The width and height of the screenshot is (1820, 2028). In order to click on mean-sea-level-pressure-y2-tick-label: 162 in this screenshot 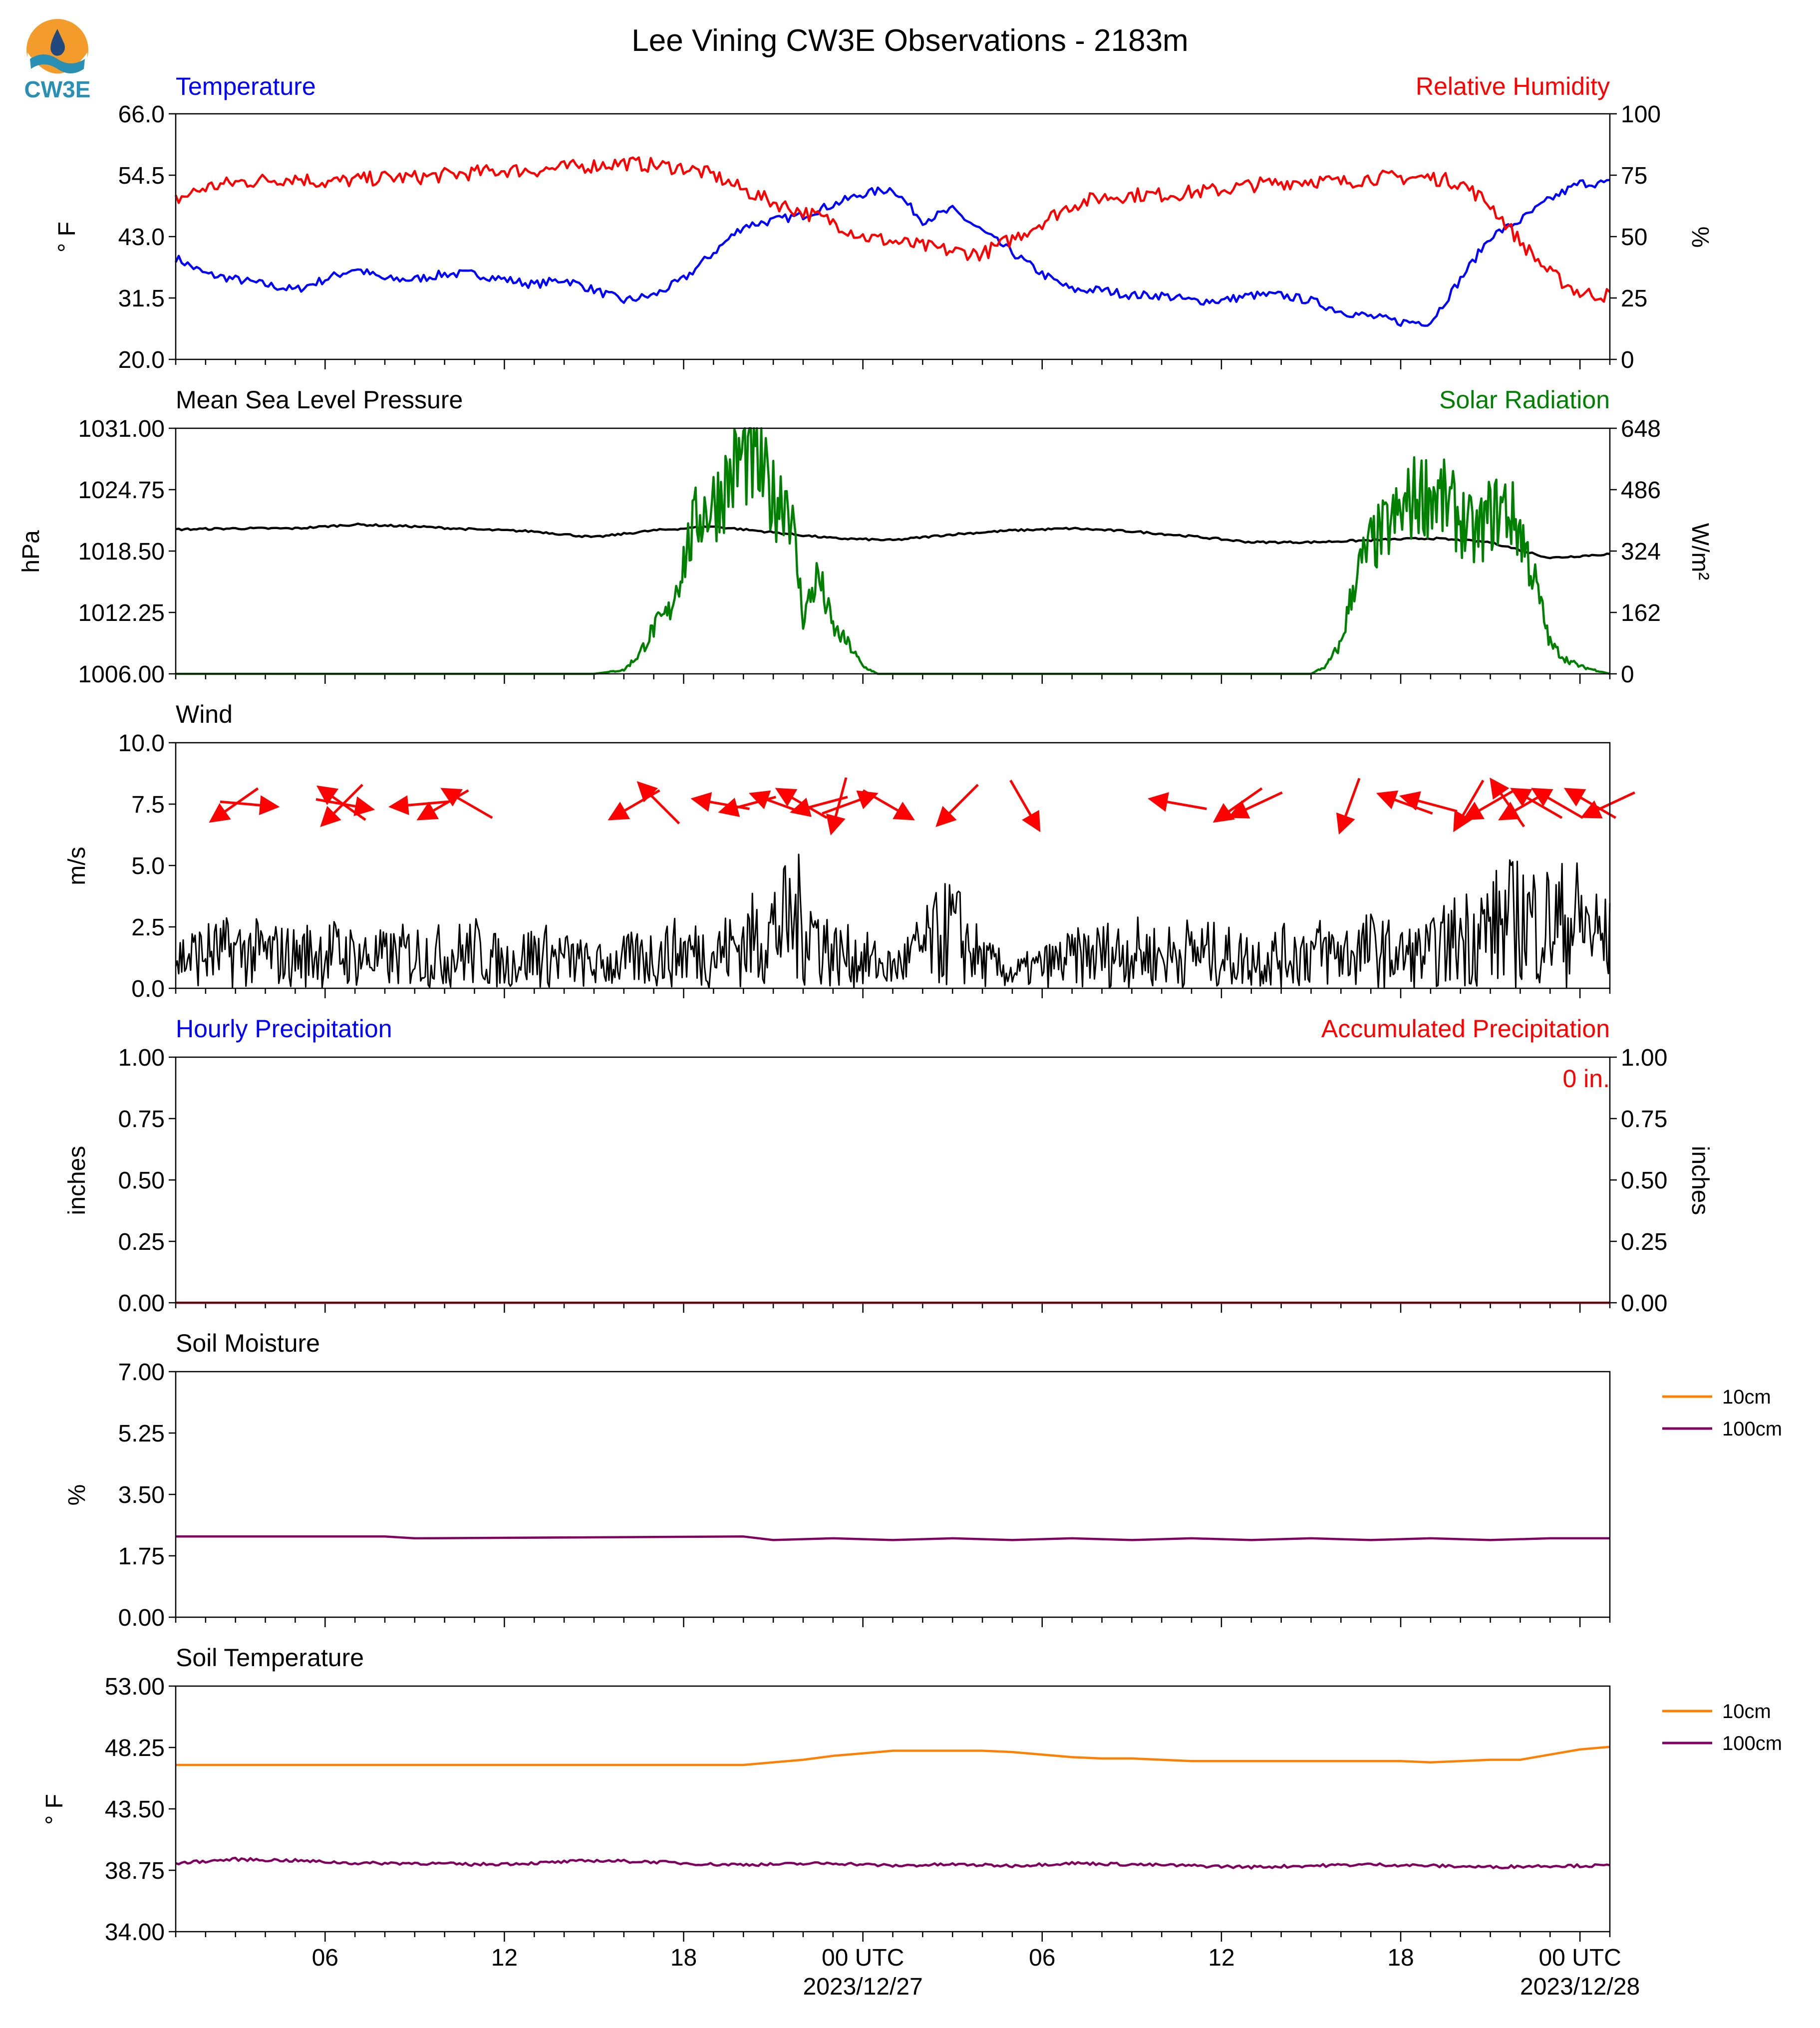, I will do `click(1641, 613)`.